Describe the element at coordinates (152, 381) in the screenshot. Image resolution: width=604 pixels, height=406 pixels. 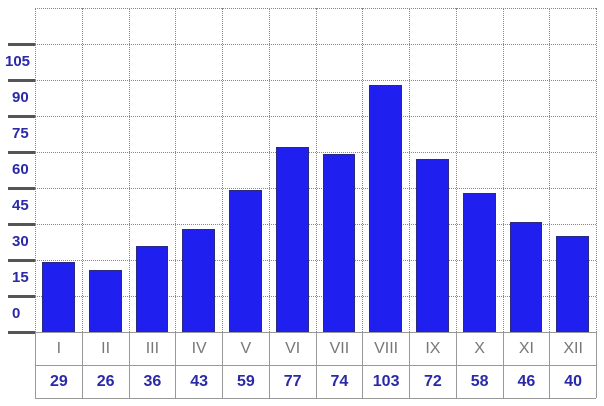
I see `value-label: 36` at that location.